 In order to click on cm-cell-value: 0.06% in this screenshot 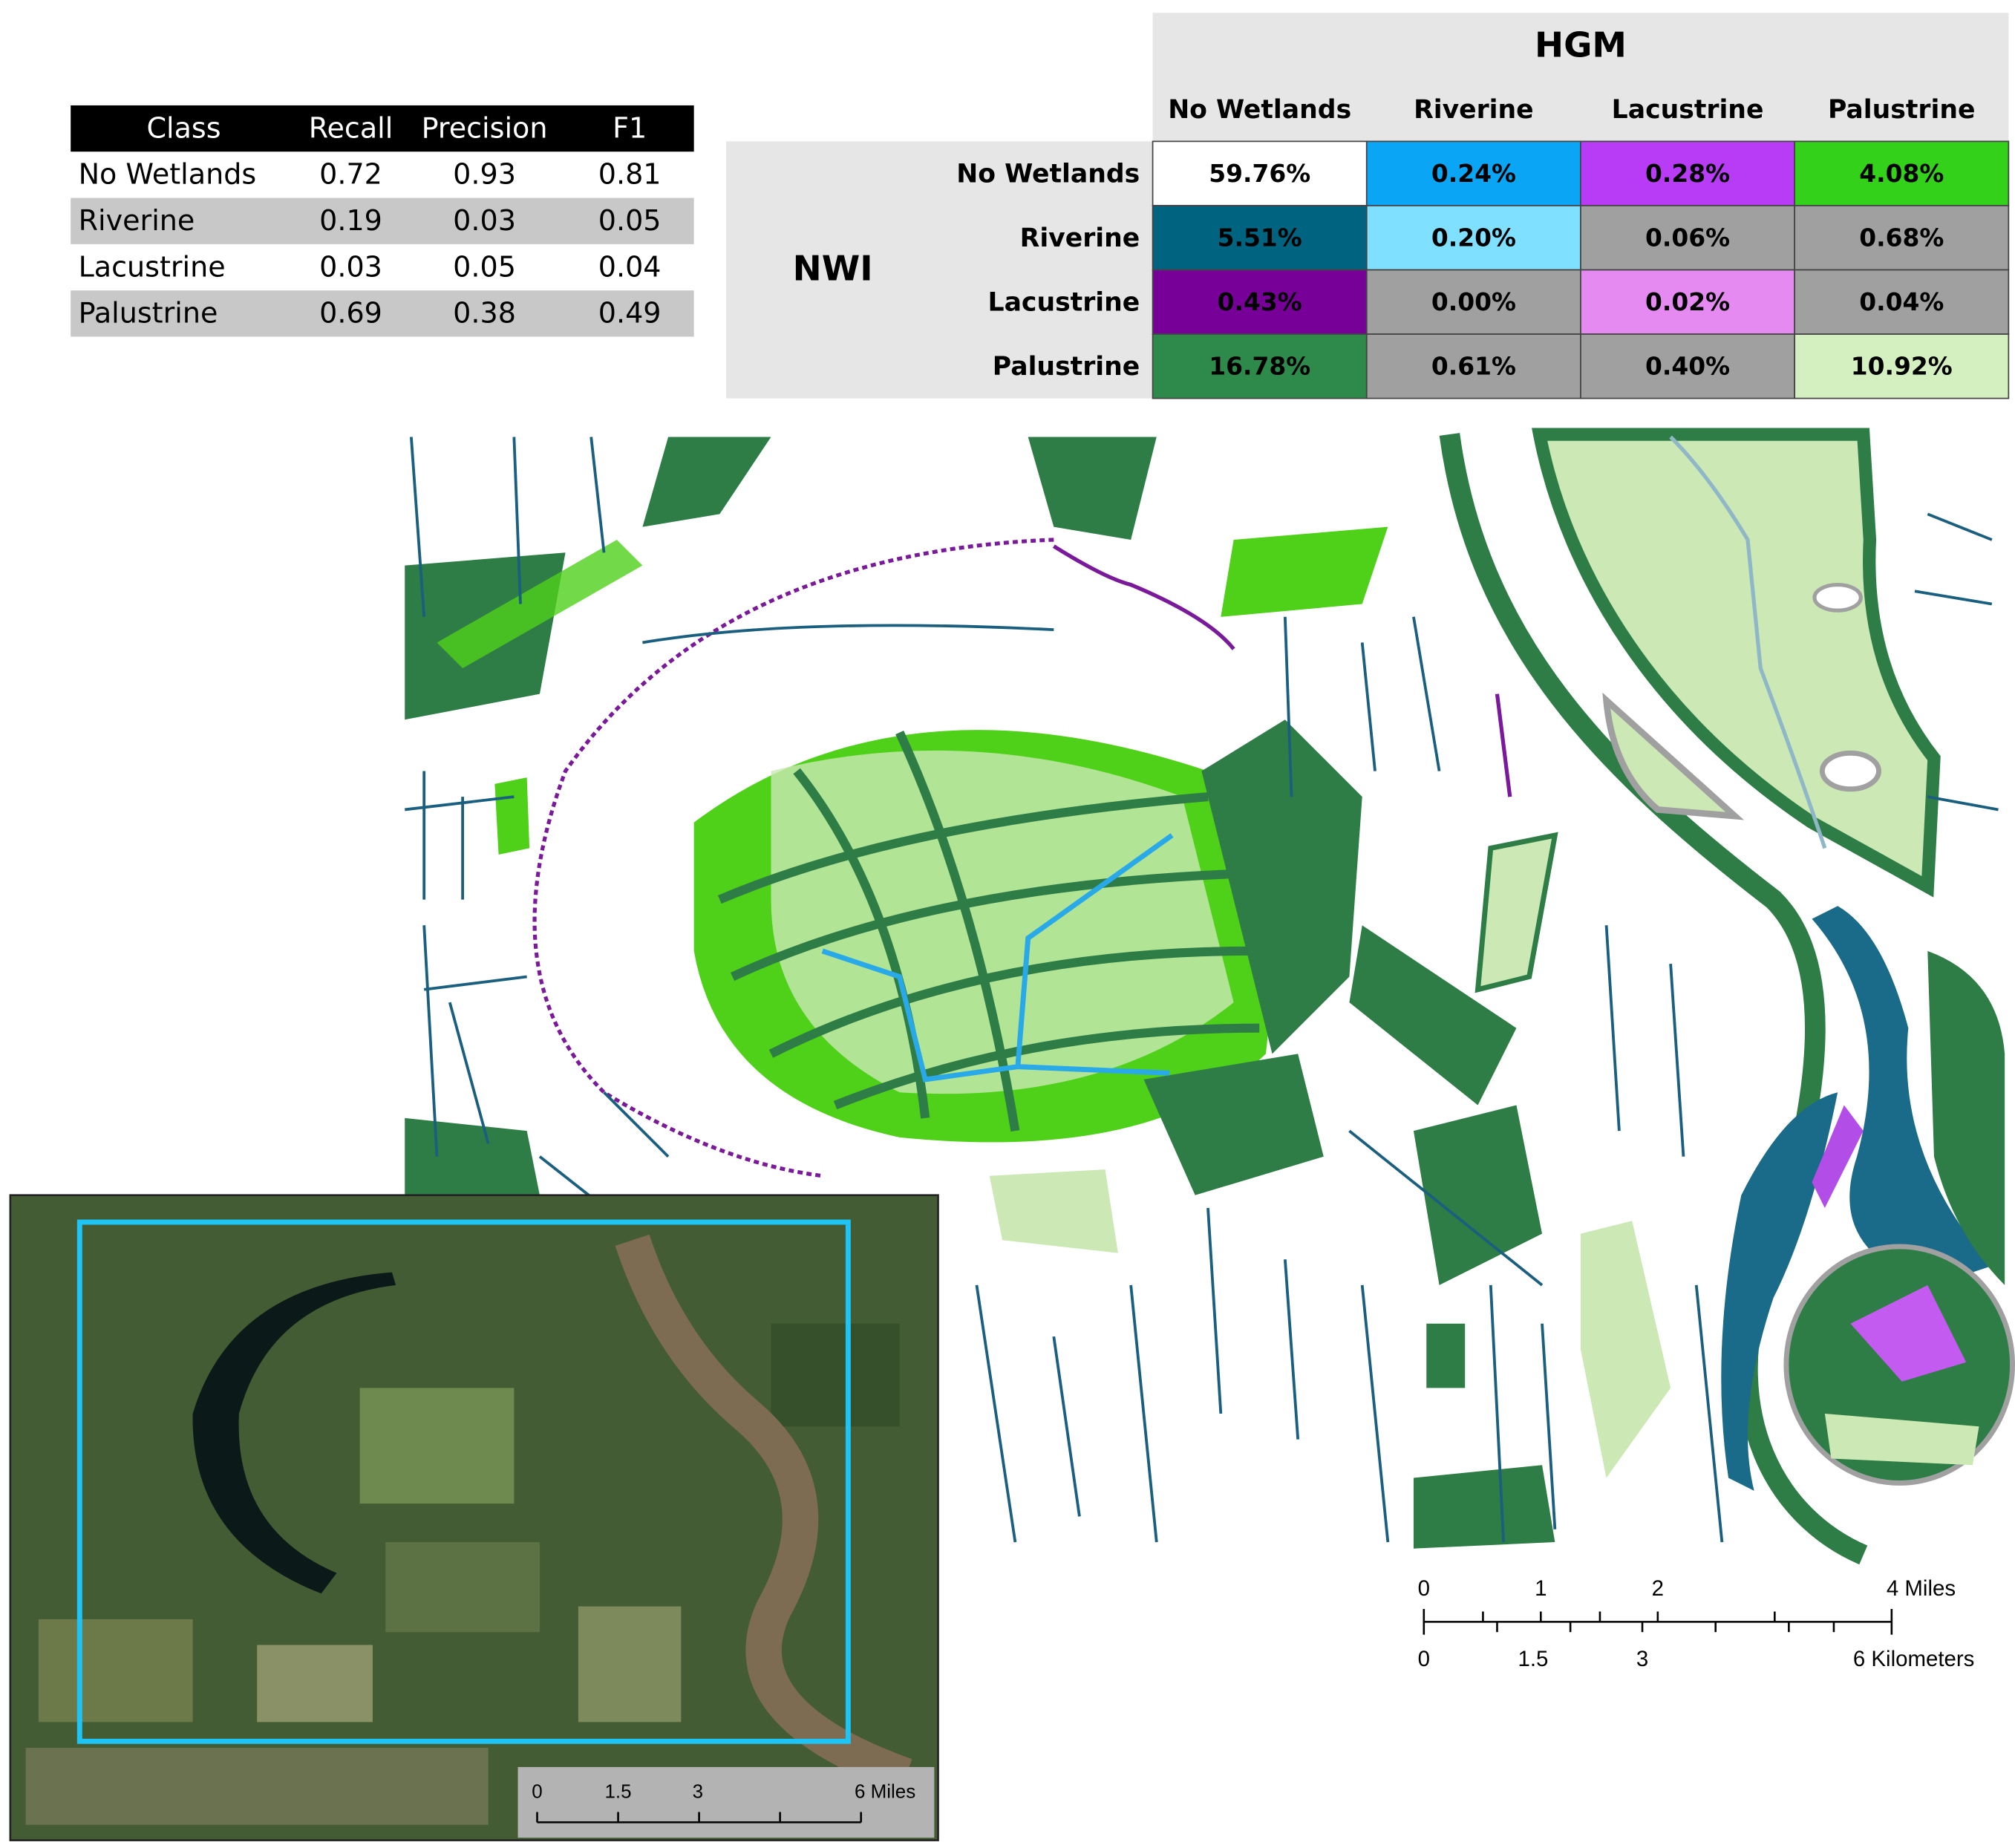, I will do `click(1687, 237)`.